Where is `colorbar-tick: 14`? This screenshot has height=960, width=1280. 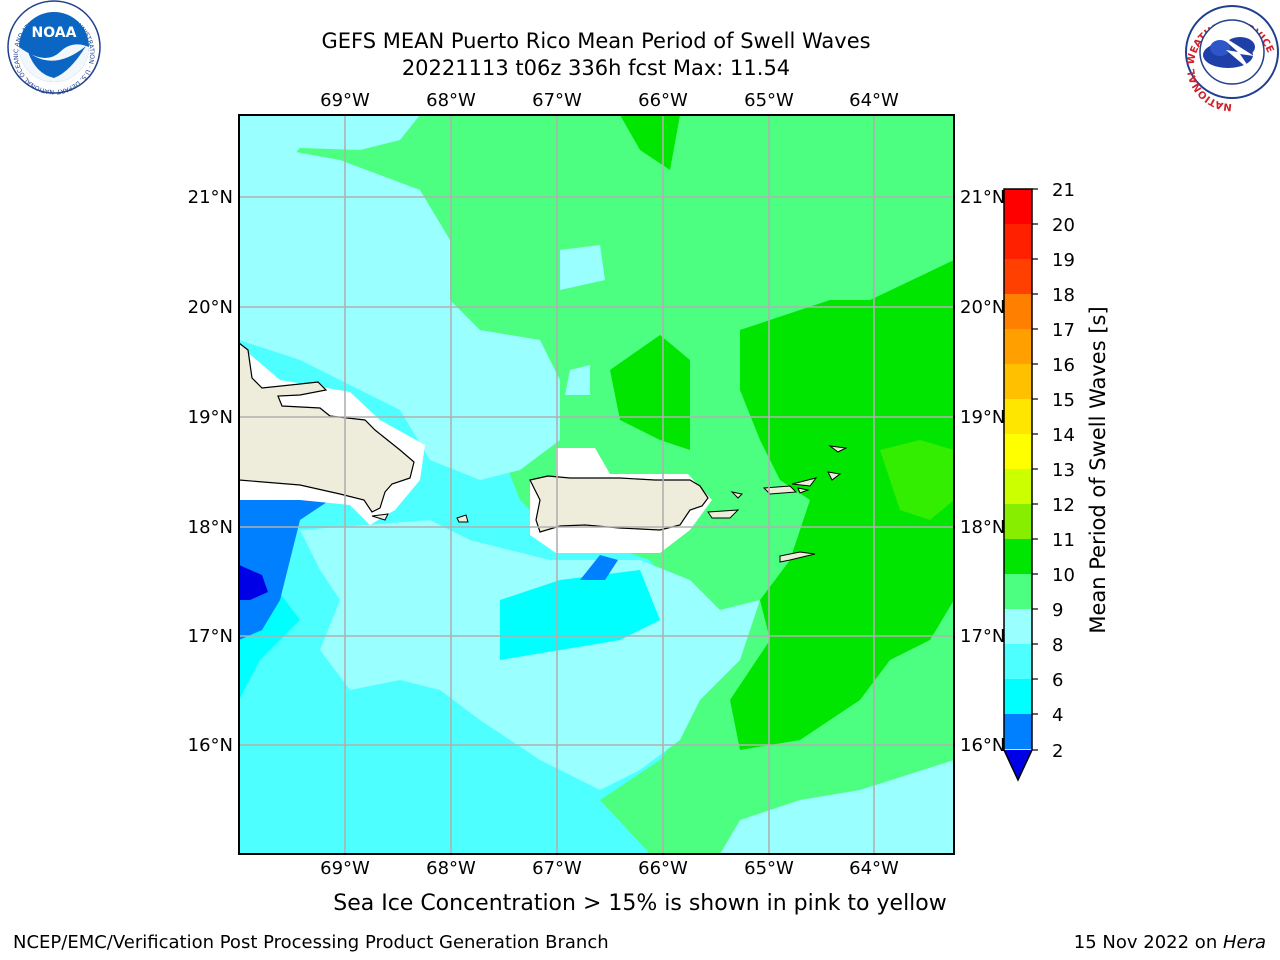 colorbar-tick: 14 is located at coordinates (1063, 435).